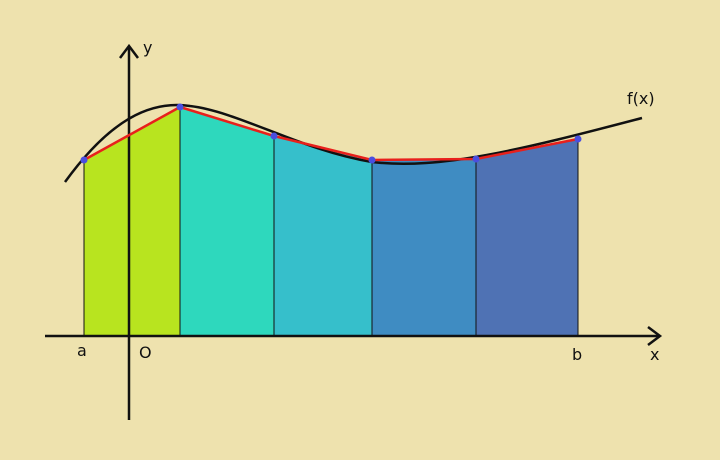  What do you see at coordinates (655, 336) in the screenshot?
I see `x-arrow` at bounding box center [655, 336].